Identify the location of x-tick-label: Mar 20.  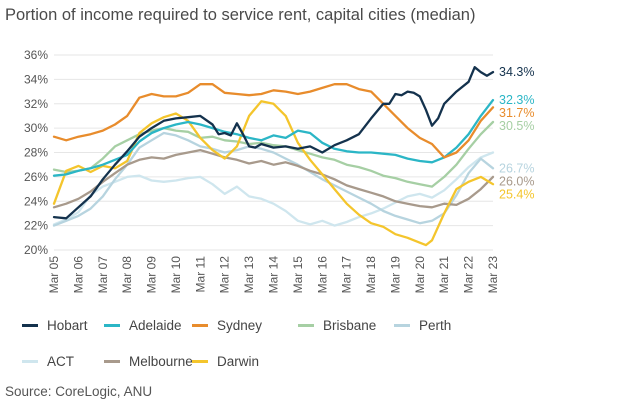
(420, 275).